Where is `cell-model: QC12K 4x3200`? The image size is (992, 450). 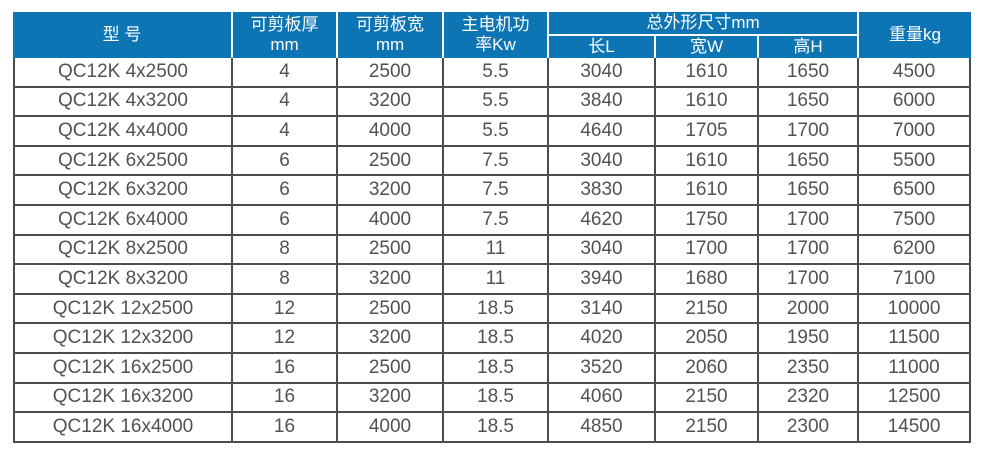
cell-model: QC12K 4x3200 is located at coordinates (122, 102).